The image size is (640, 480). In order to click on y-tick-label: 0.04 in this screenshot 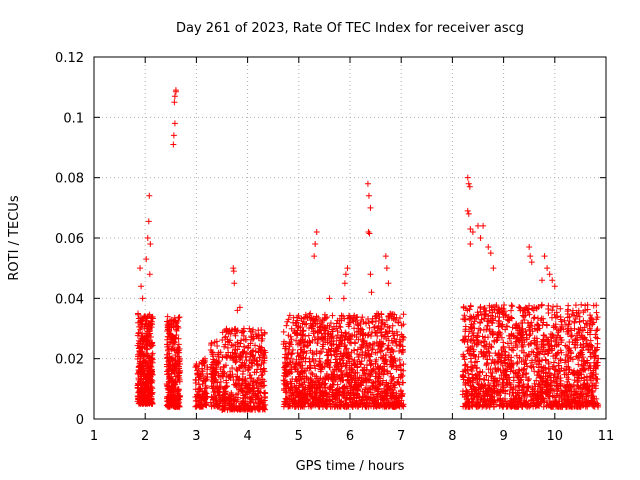, I will do `click(69, 299)`.